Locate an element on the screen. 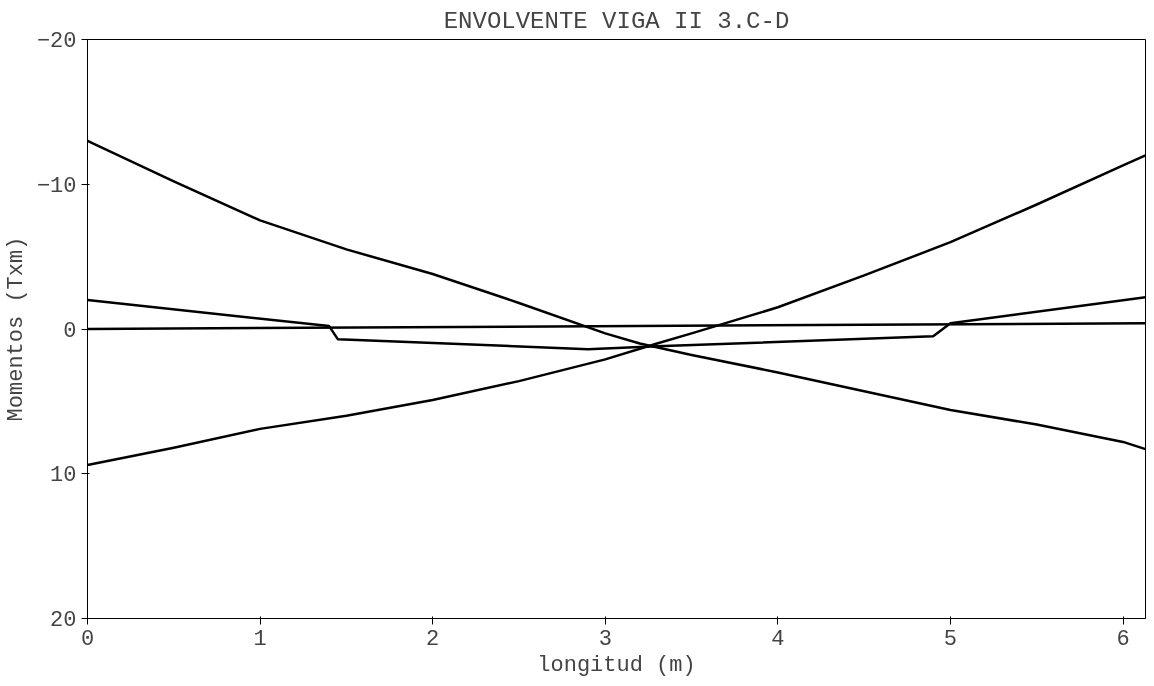  y-tick-label: 20 is located at coordinates (63, 620).